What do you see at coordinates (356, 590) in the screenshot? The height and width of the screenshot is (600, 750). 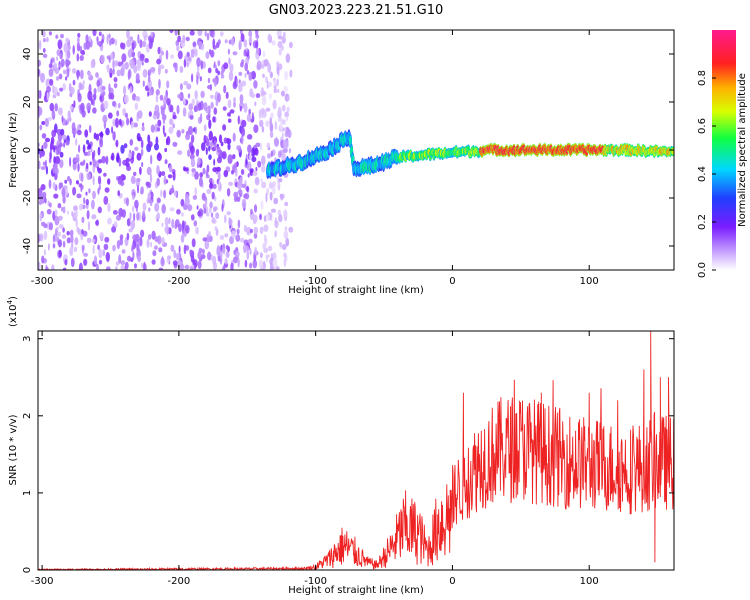 I see `snr-x-label: Height of straight line (km)` at bounding box center [356, 590].